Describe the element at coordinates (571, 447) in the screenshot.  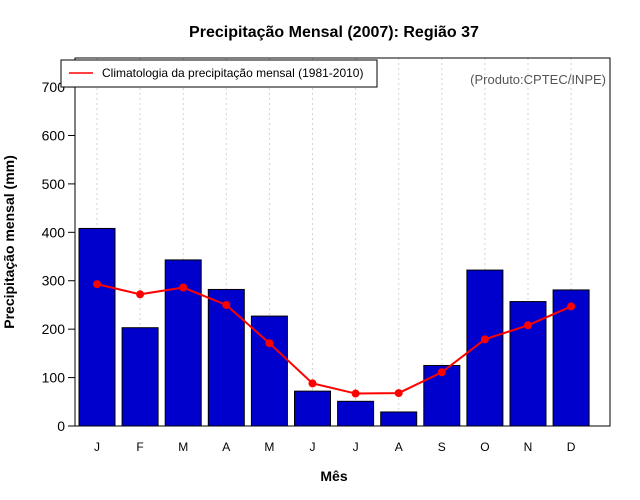
I see `x-tick-label: D` at that location.